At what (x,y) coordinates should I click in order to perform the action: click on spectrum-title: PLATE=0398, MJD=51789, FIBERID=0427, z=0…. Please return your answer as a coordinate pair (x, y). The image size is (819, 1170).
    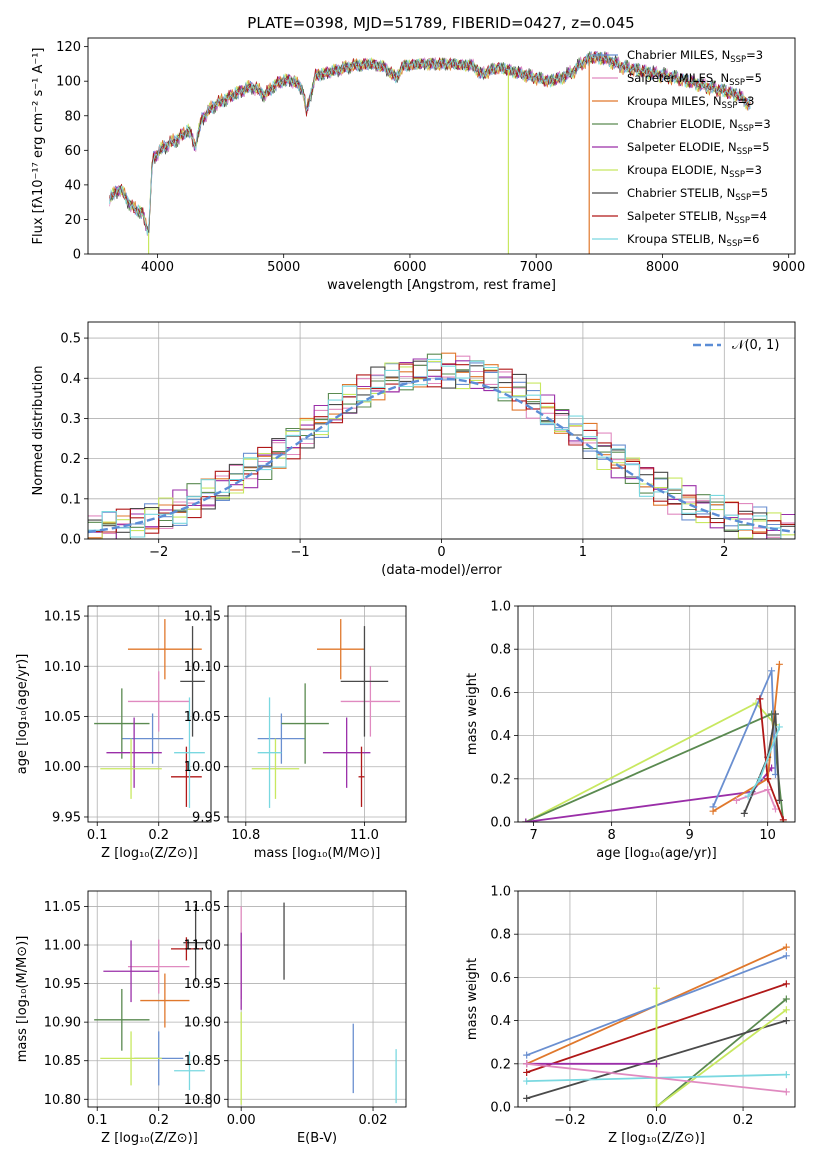
    Looking at the image, I should click on (440, 23).